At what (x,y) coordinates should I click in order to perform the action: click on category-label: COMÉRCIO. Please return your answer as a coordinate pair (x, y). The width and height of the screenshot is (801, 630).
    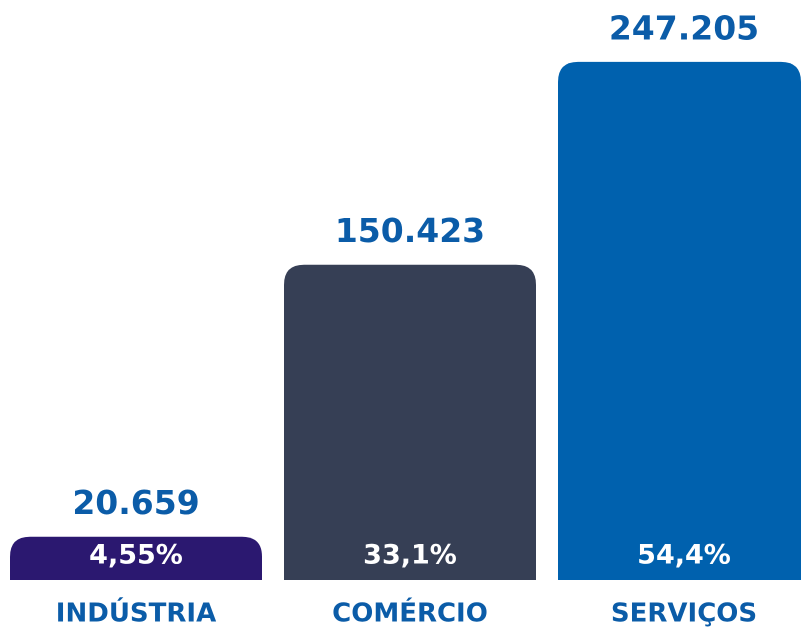
    Looking at the image, I should click on (410, 613).